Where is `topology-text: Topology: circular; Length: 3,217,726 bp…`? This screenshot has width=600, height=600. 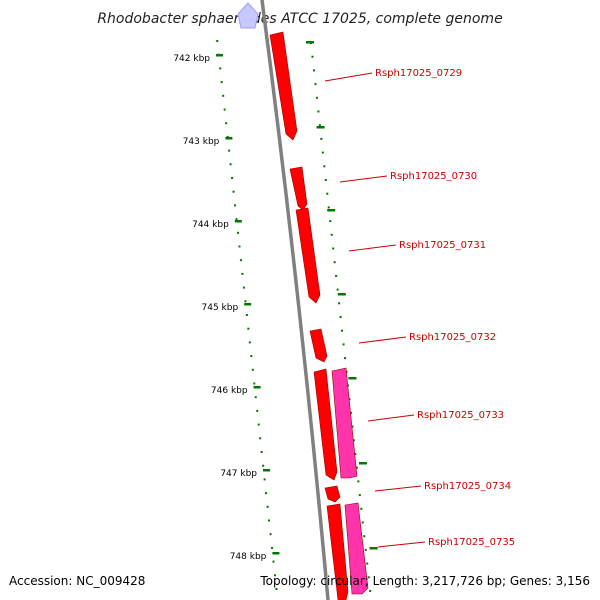
topology-text: Topology: circular; Length: 3,217,726 bp… is located at coordinates (425, 581).